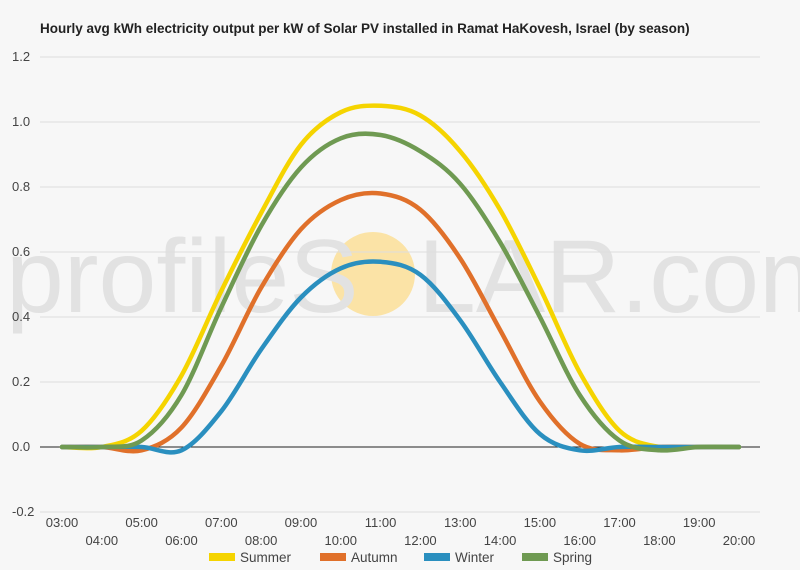  What do you see at coordinates (261, 540) in the screenshot?
I see `x-tick-label: 08:00` at bounding box center [261, 540].